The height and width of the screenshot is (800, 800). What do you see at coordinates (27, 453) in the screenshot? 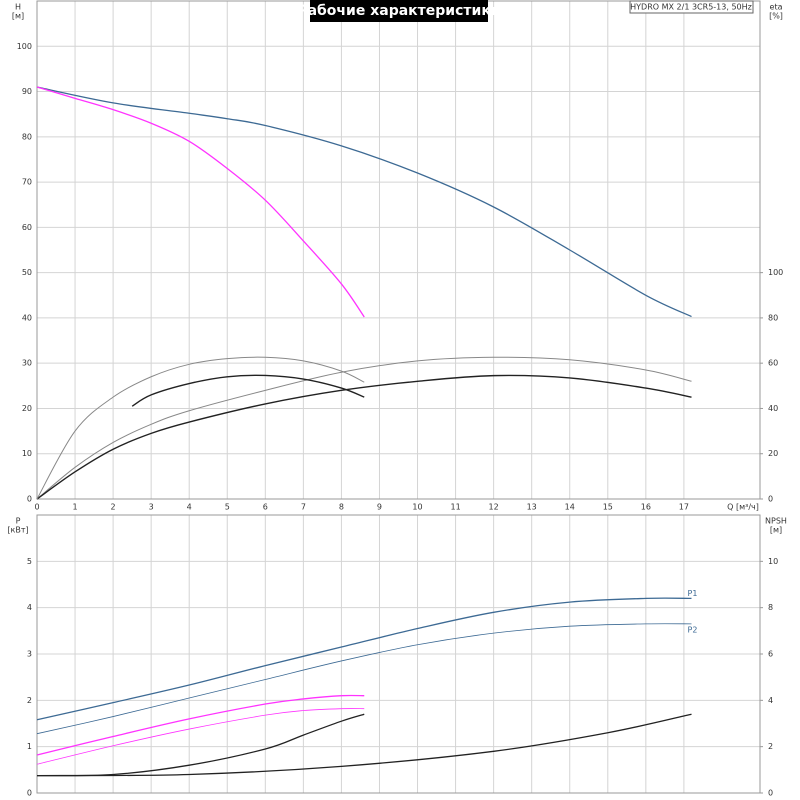
I see `y-tick-label: 10` at bounding box center [27, 453].